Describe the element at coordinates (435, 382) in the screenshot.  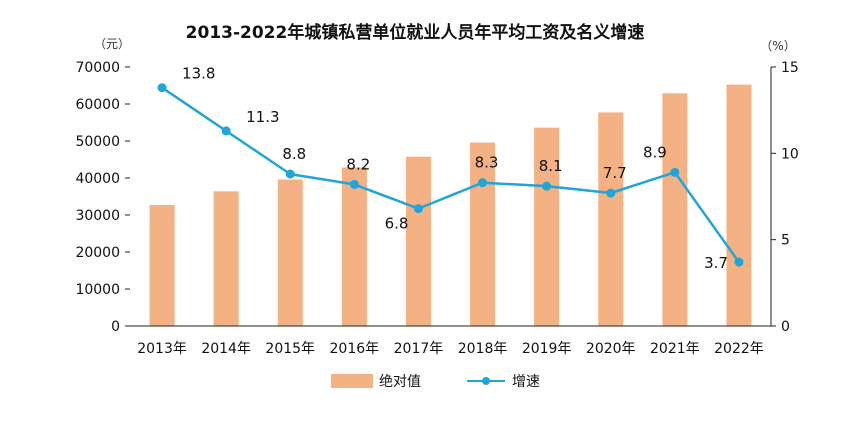
I see `legend: 绝对值 增速` at that location.